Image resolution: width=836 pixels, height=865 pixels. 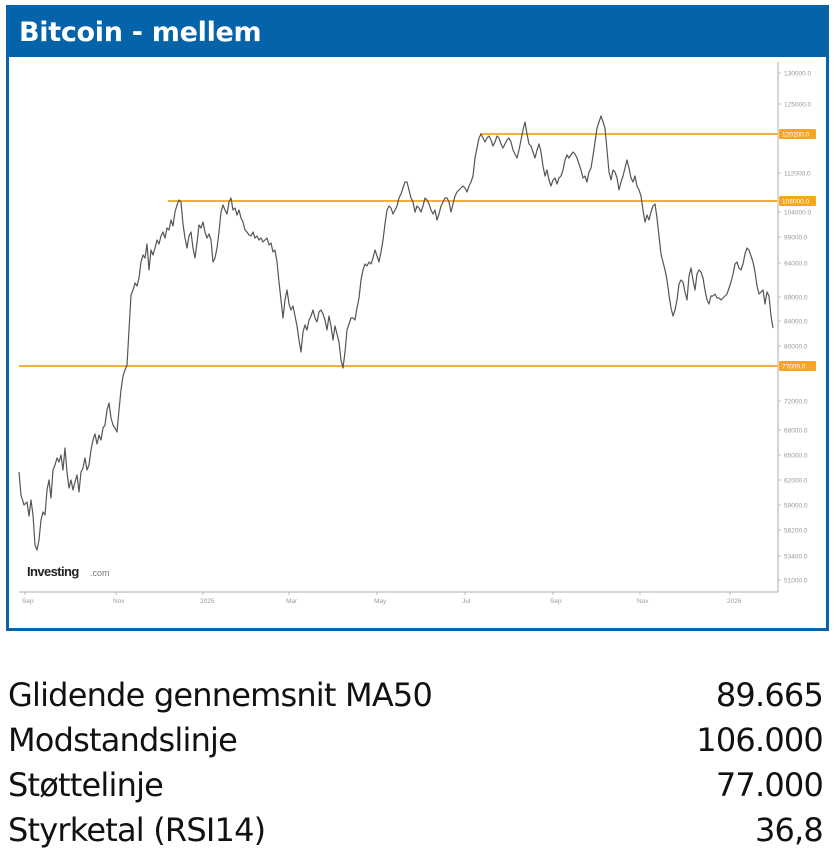 What do you see at coordinates (769, 784) in the screenshot?
I see `metric-value: 77.000` at bounding box center [769, 784].